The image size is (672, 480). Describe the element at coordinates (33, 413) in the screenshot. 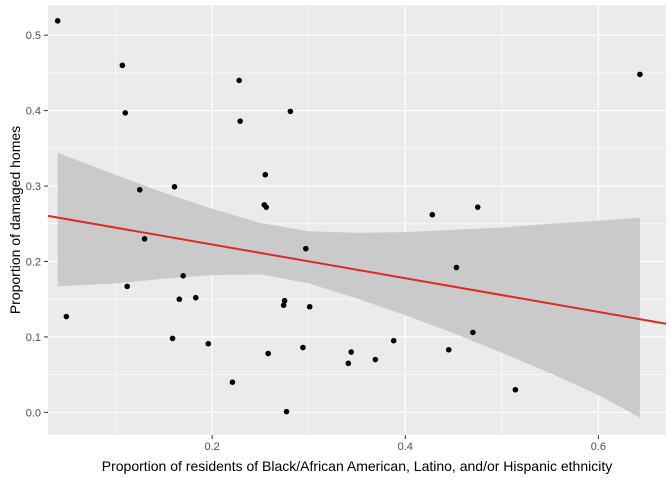

I see `y-tick-label: 0.0` at that location.